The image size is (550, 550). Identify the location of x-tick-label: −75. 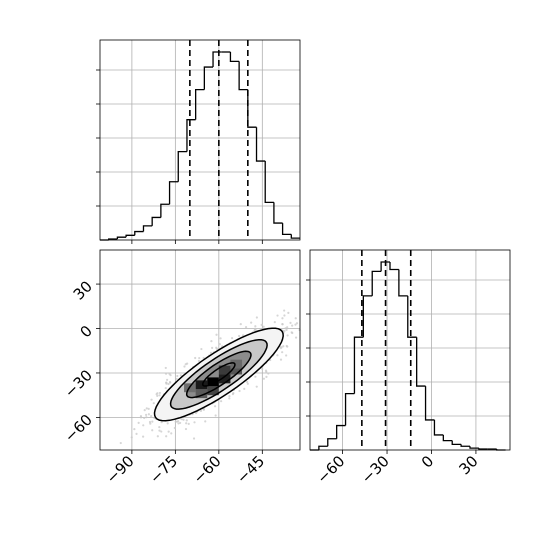
(163, 469).